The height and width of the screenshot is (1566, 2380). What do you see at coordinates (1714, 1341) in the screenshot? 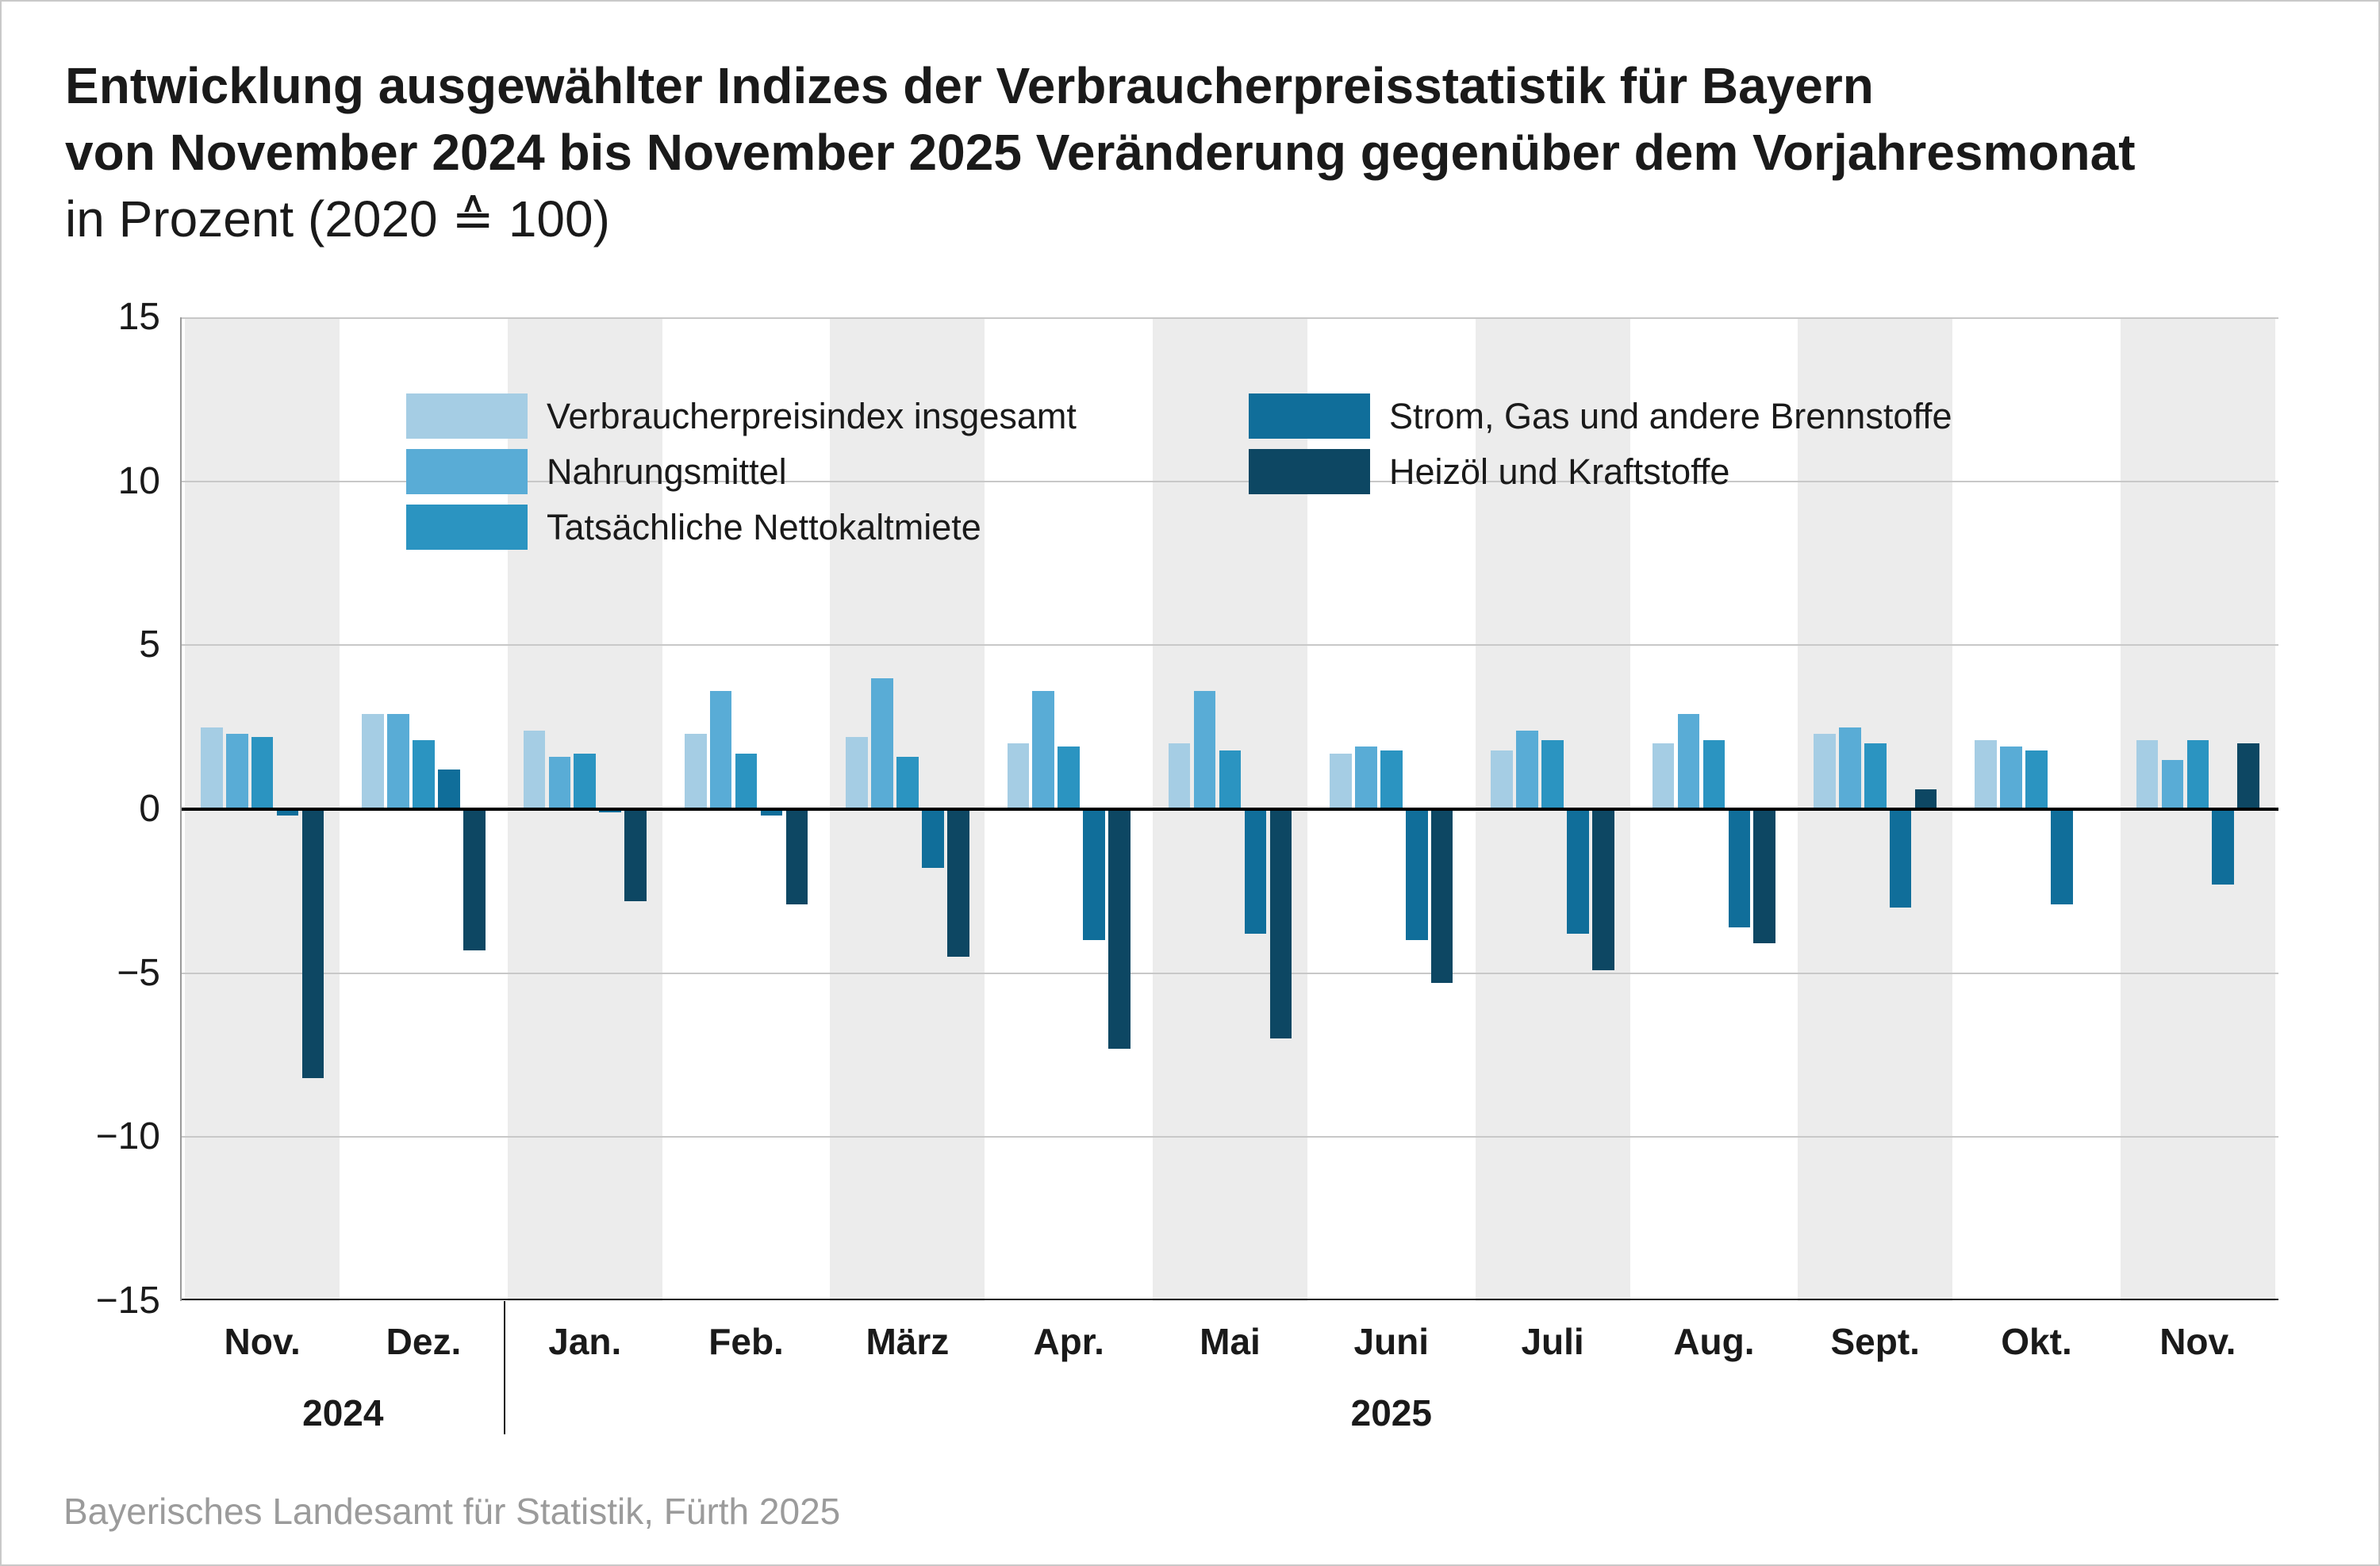
I see `month-label: Aug.` at bounding box center [1714, 1341].